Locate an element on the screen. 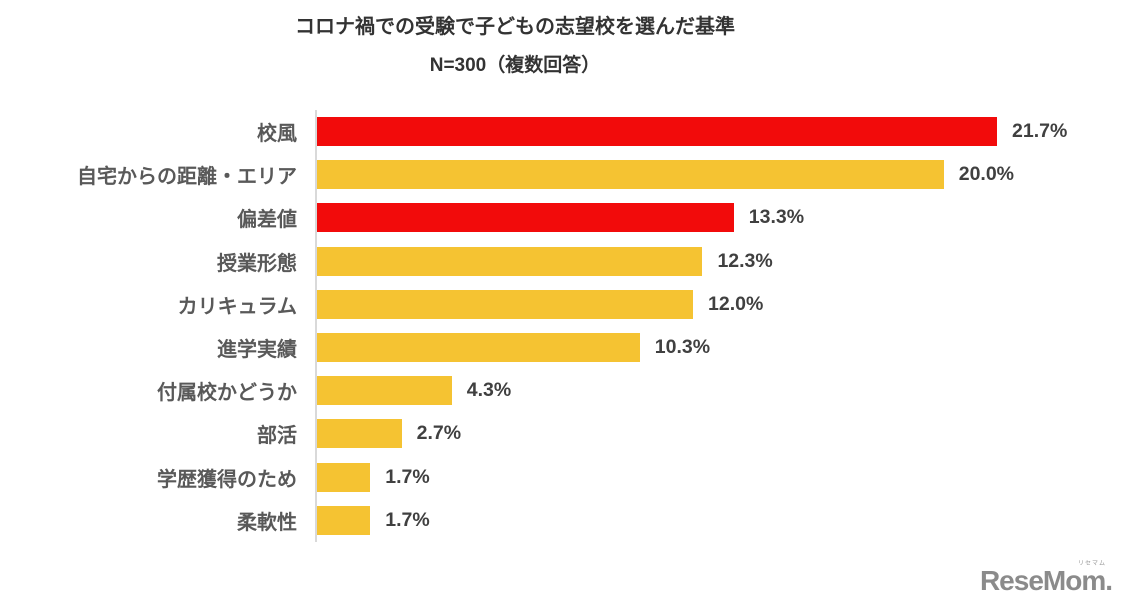 This screenshot has height=605, width=1124. category-label: 校風 is located at coordinates (277, 134).